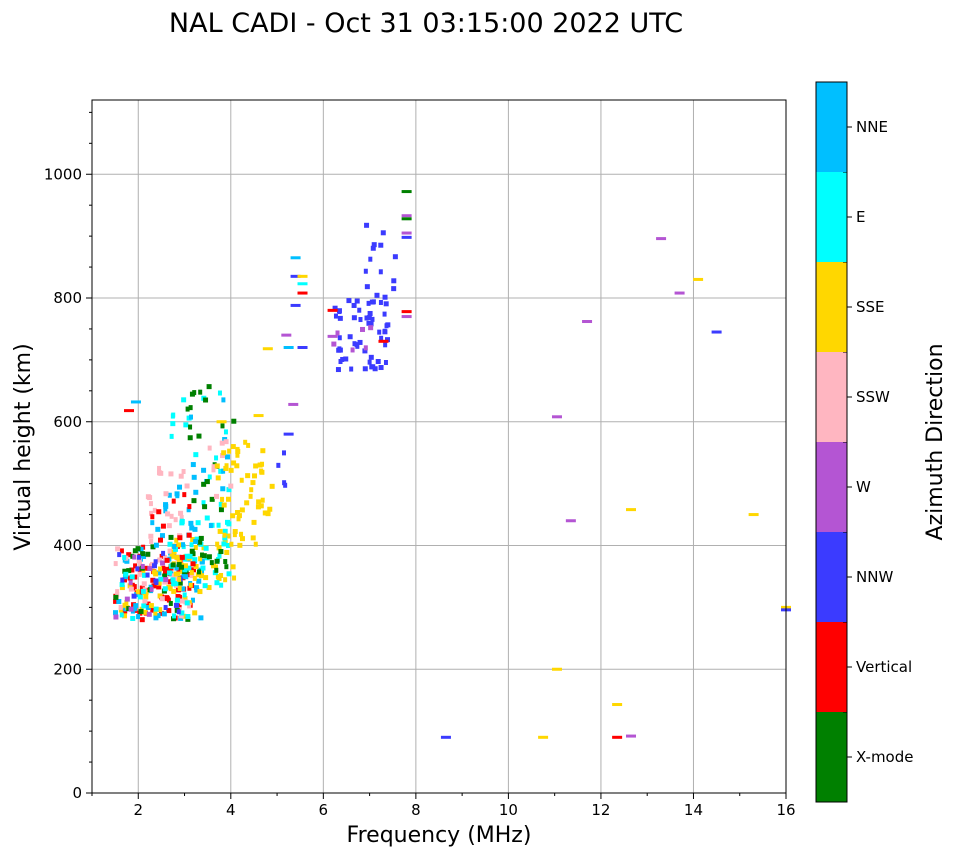 Image resolution: width=958 pixels, height=857 pixels. Describe the element at coordinates (872, 127) in the screenshot. I see `colorbar-category-label: NNE` at that location.